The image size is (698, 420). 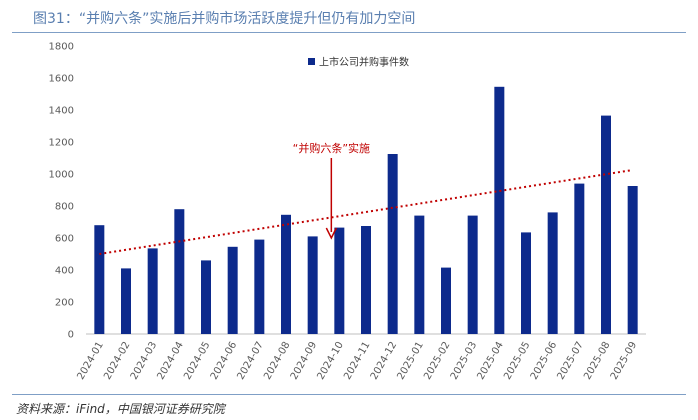 I want to click on x-tick-label: 2024-03, so click(x=144, y=361).